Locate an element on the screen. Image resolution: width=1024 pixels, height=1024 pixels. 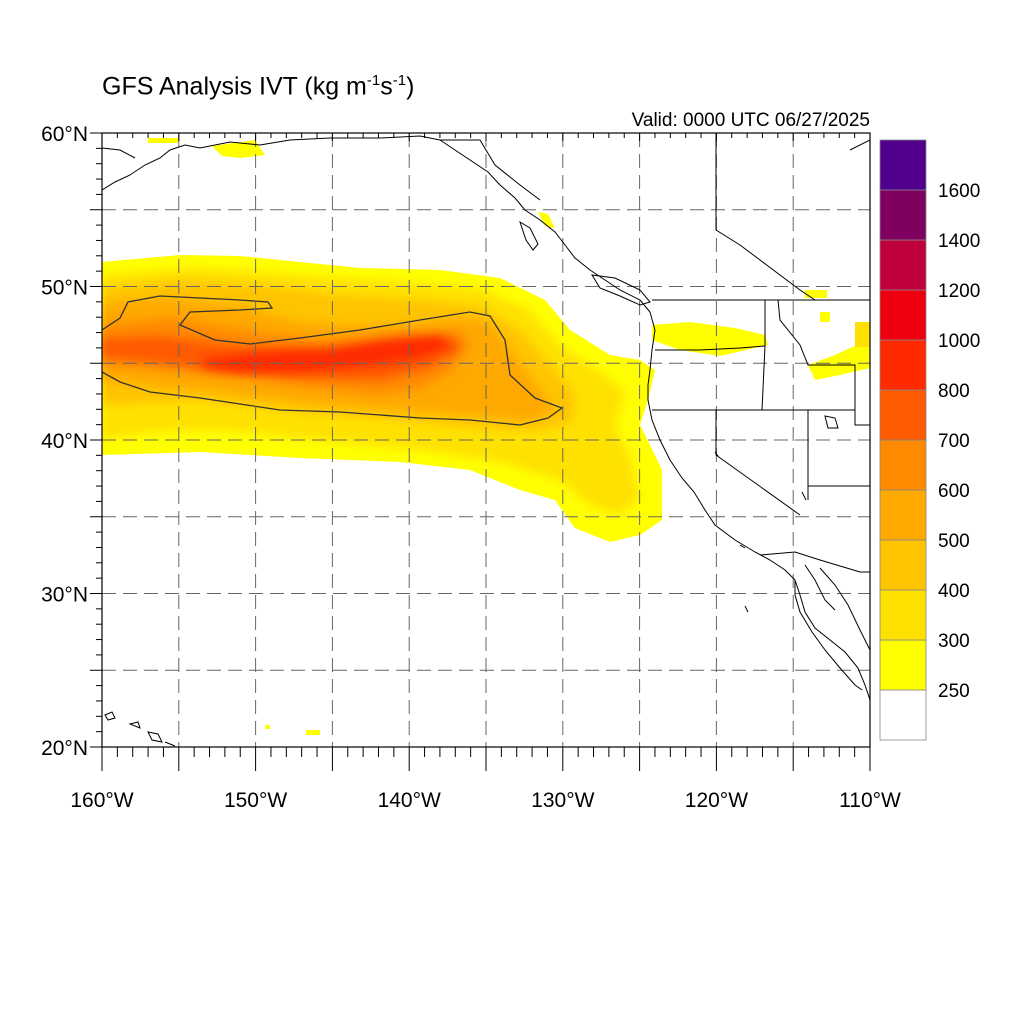
colorbar-label: 1400 is located at coordinates (959, 241).